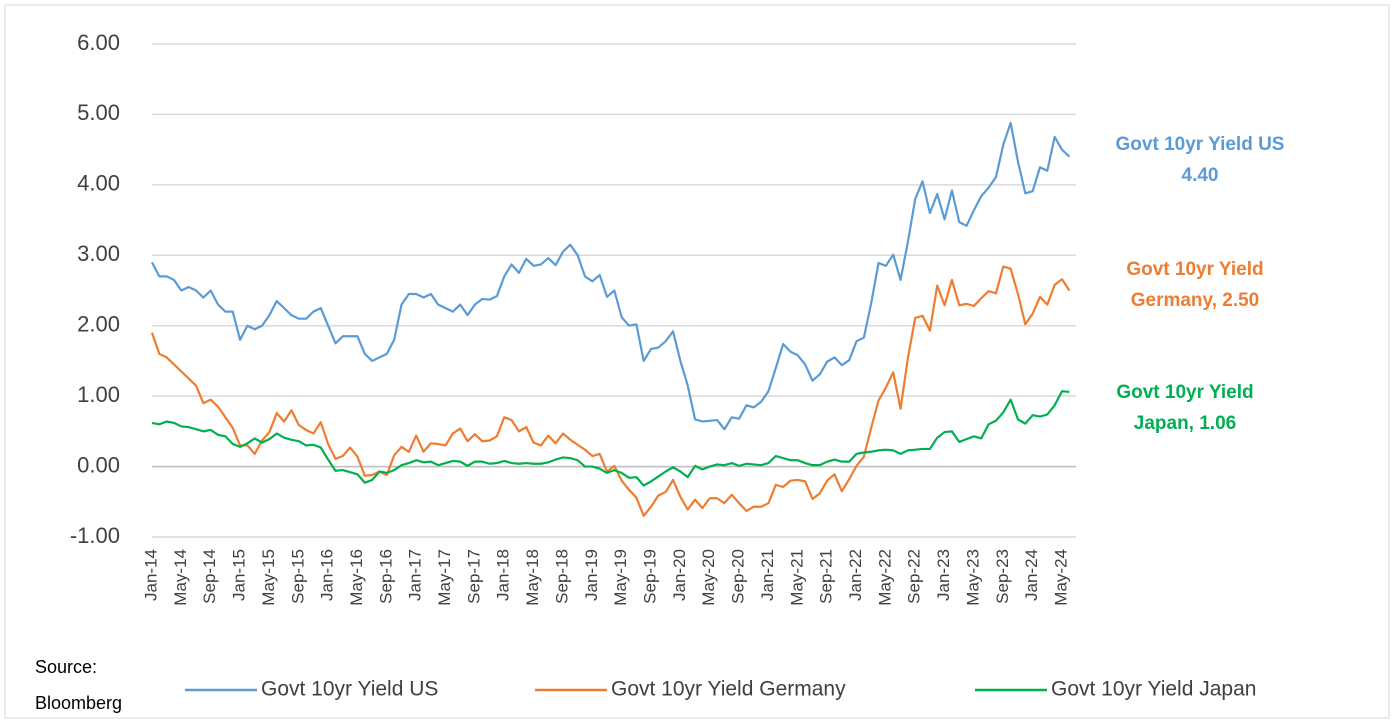 This screenshot has height=723, width=1394. Describe the element at coordinates (95, 535) in the screenshot. I see `y-tick-label: -1.00` at that location.